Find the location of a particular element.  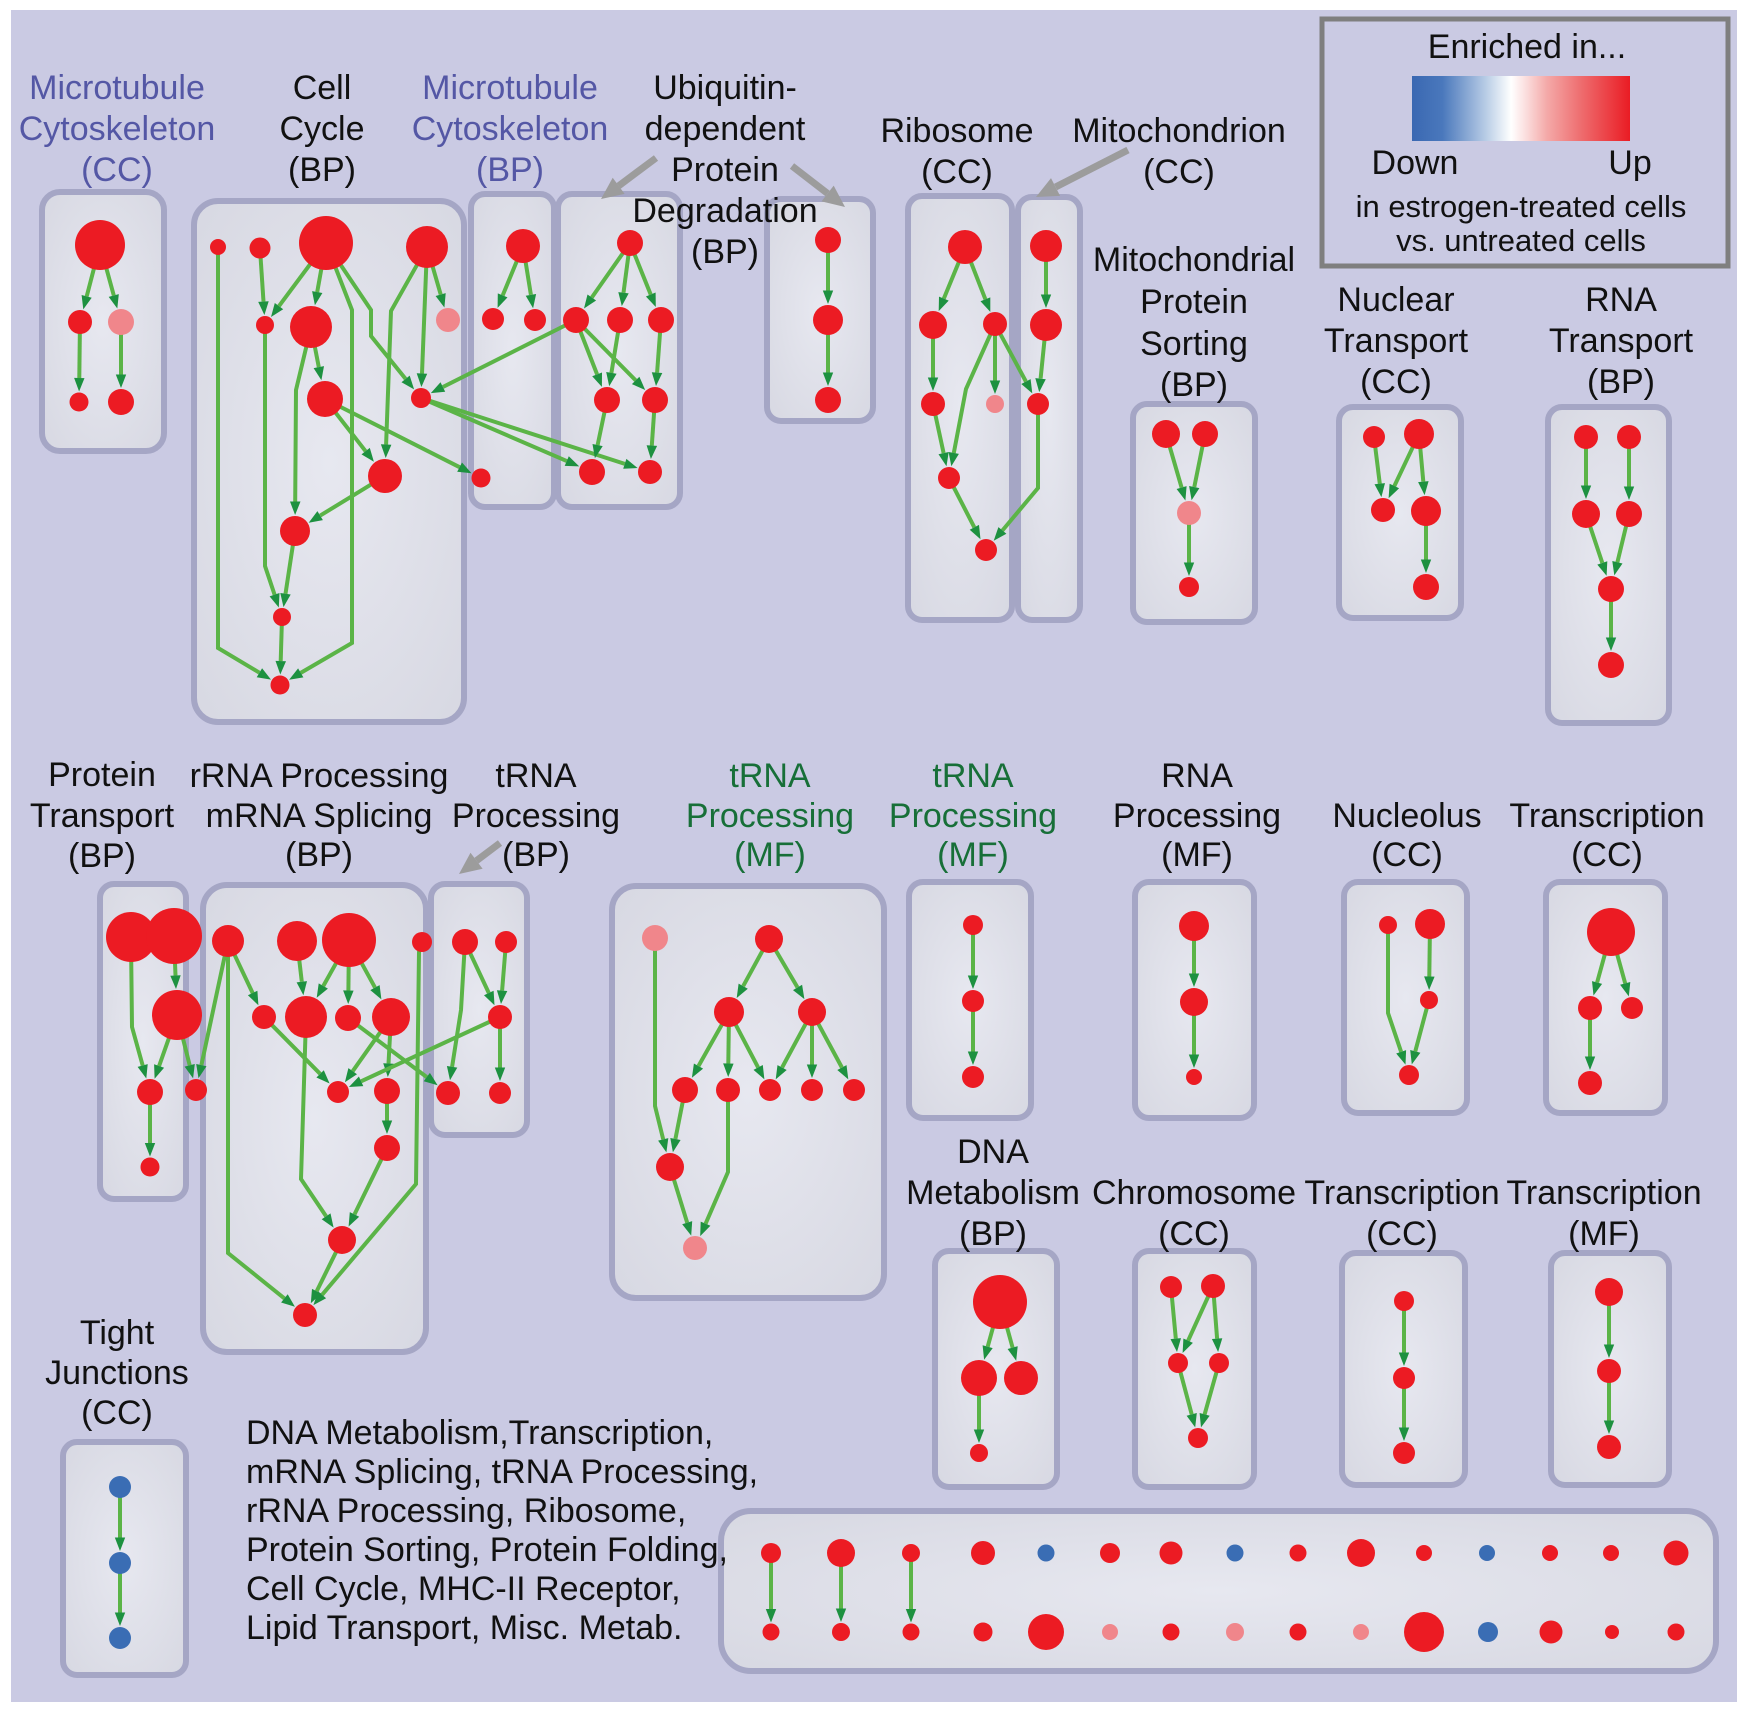

svg-text: Lipid Transport, Misc. Metab. is located at coordinates (464, 1628).